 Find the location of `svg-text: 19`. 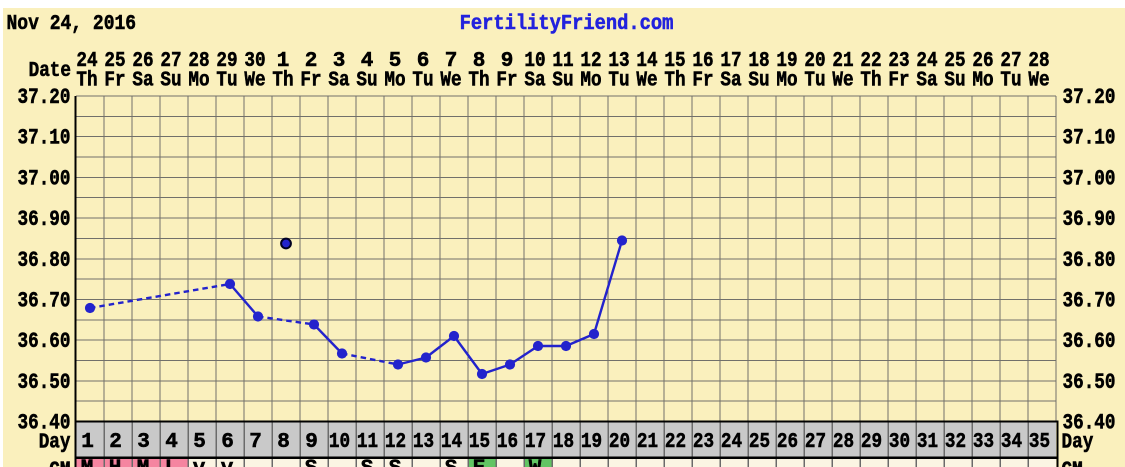

svg-text: 19 is located at coordinates (591, 442).